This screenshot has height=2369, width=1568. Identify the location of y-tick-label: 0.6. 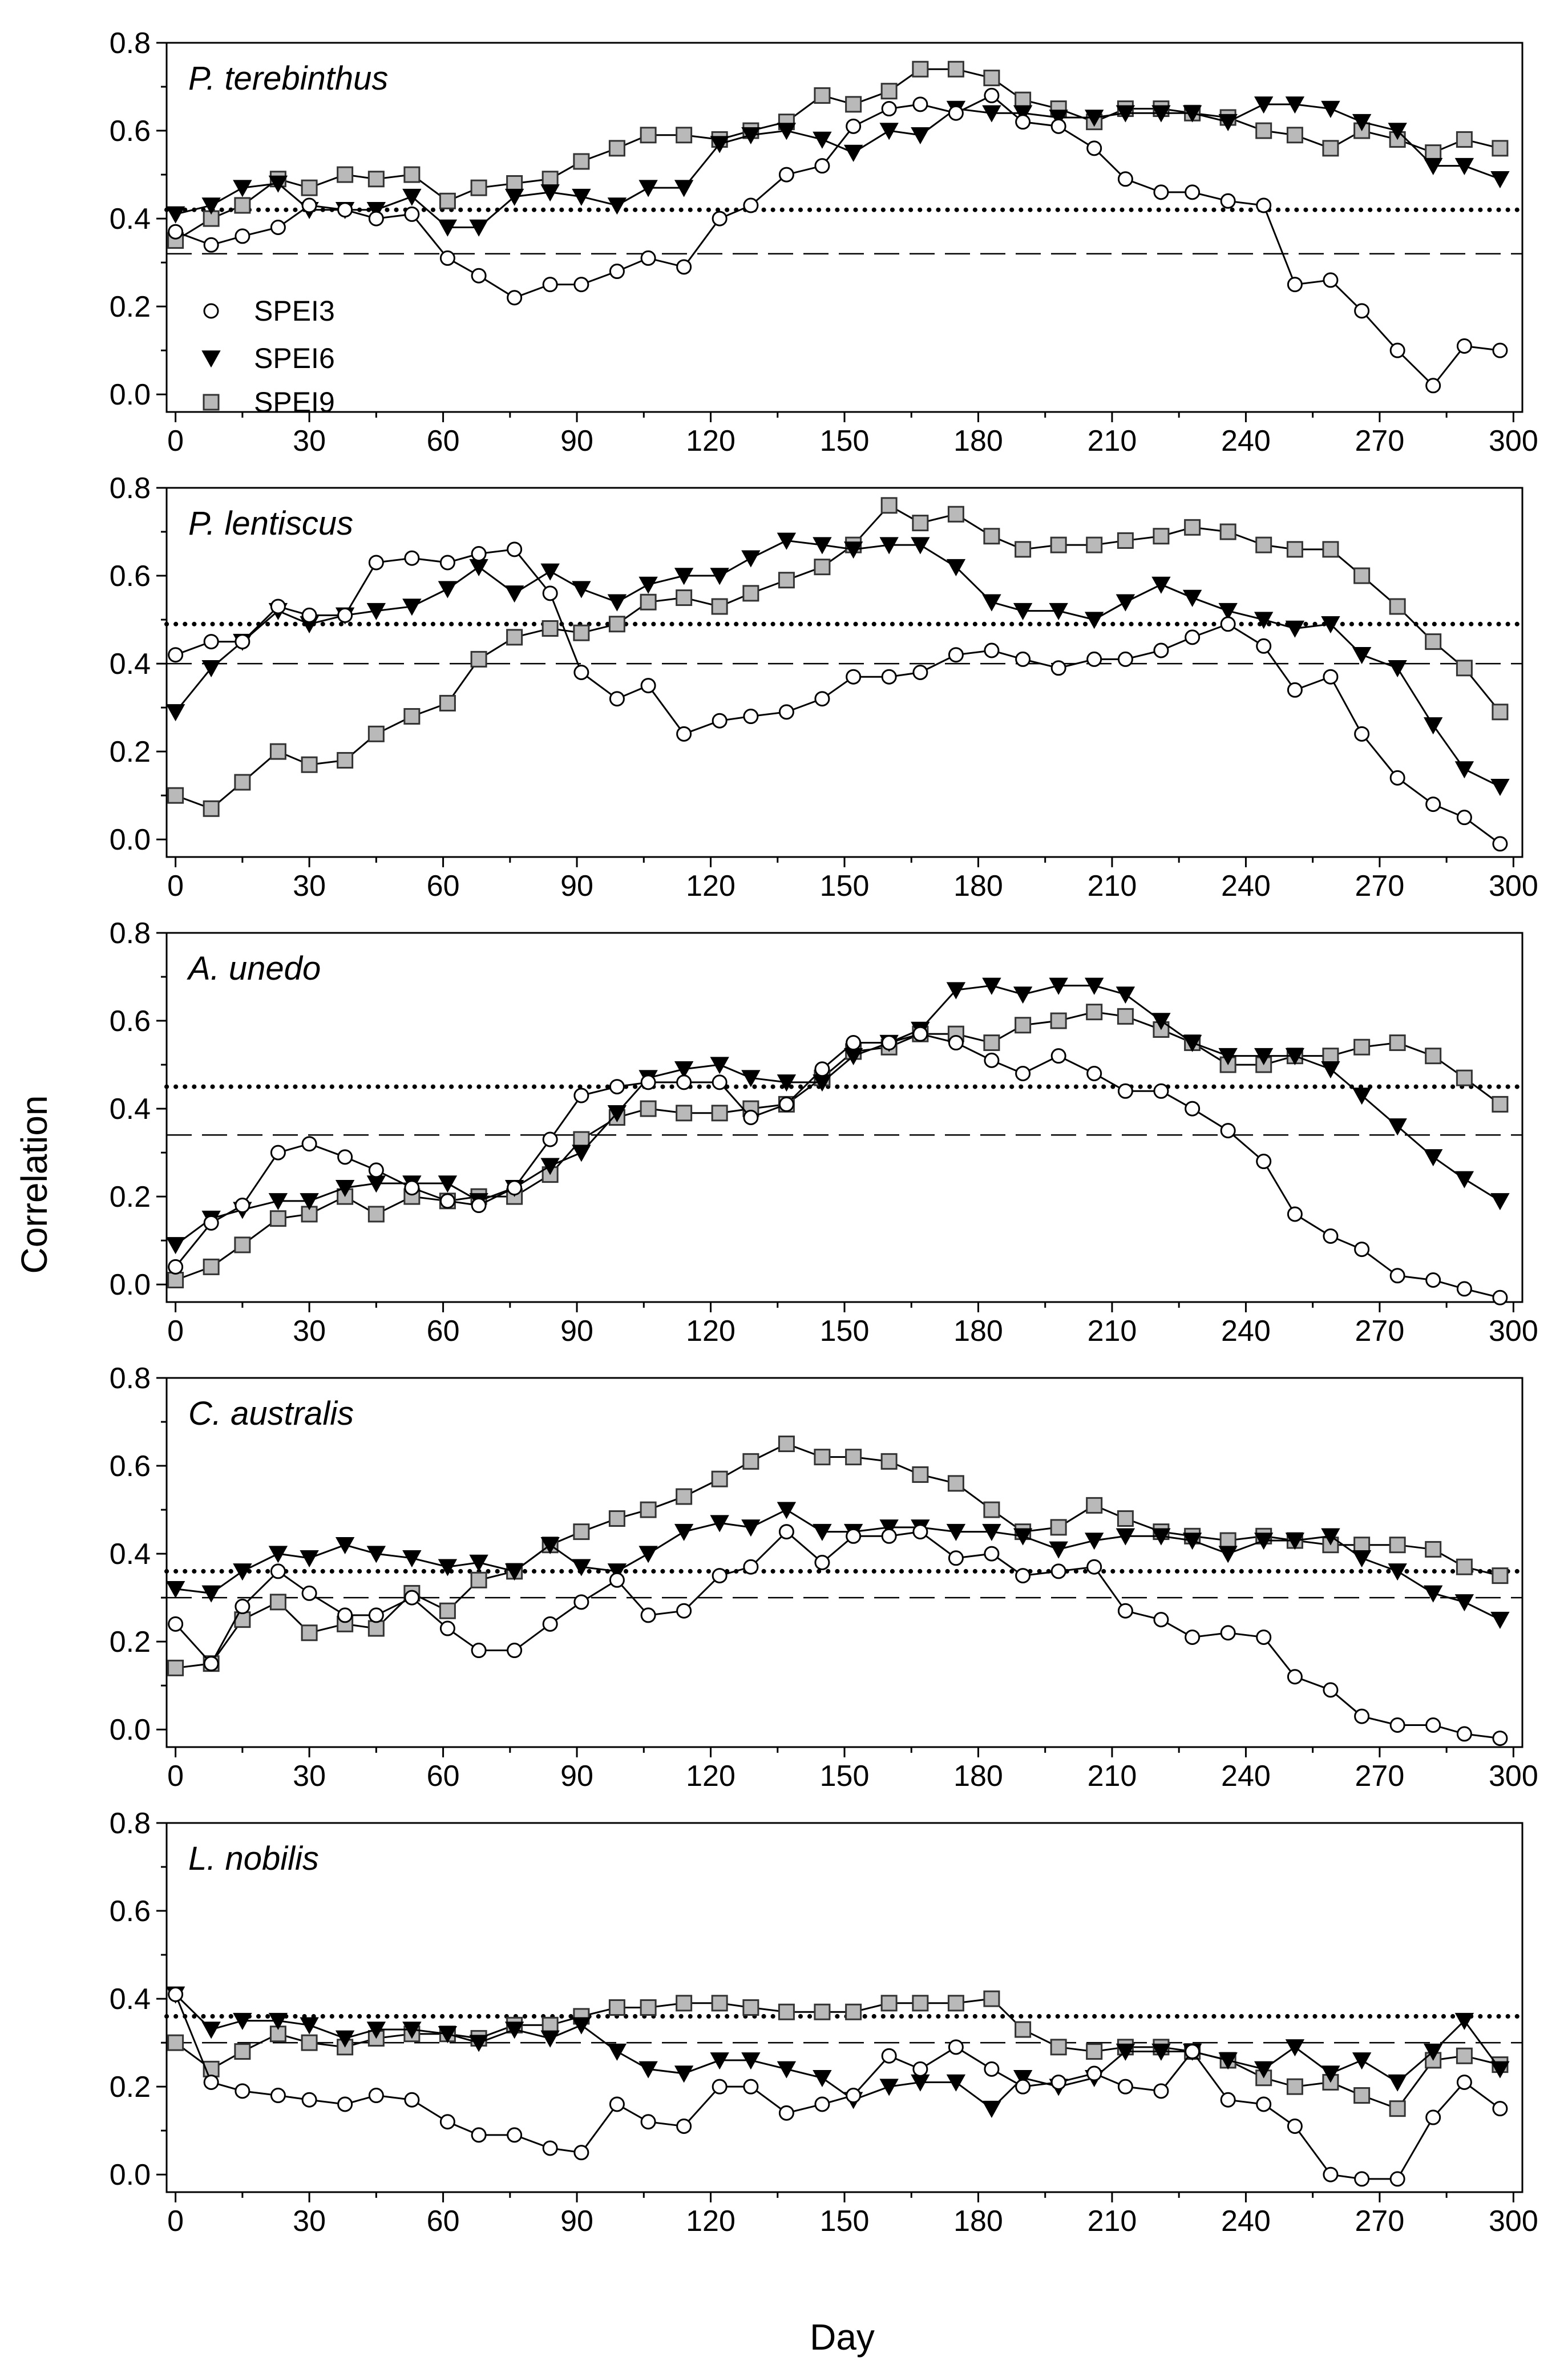
(130, 131).